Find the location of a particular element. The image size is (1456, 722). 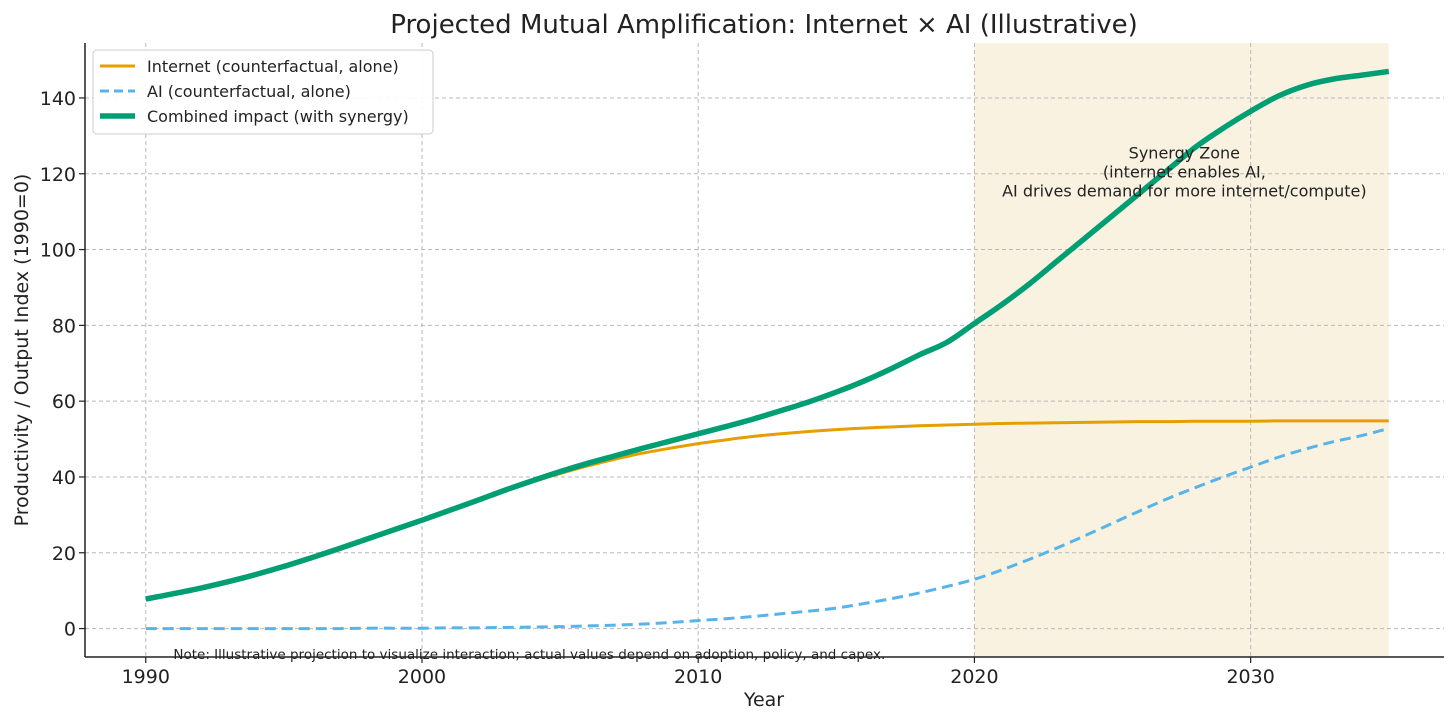

x-tick-label: 2020 is located at coordinates (974, 677).